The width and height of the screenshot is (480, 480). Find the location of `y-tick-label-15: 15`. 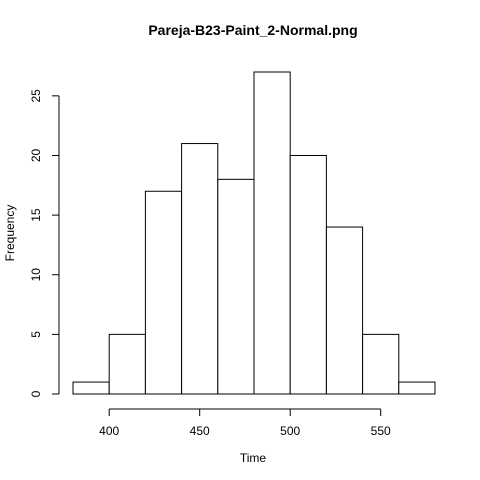

y-tick-label-15: 15 is located at coordinates (36, 215).